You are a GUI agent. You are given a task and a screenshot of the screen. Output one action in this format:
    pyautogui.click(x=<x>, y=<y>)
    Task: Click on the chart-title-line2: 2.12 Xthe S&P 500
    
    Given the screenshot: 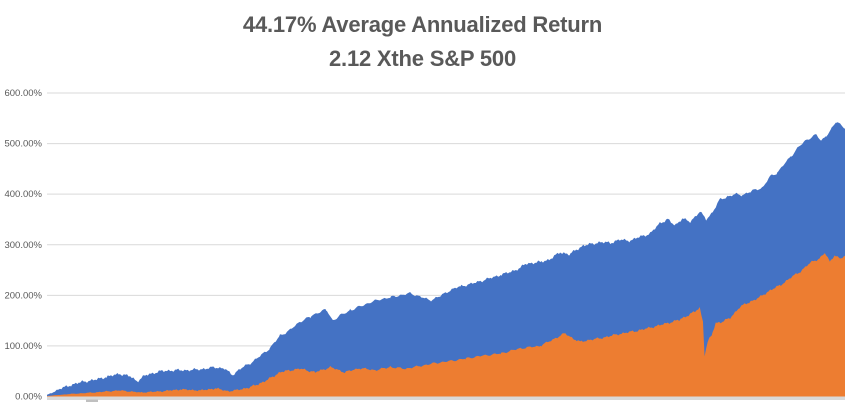 What is the action you would take?
    pyautogui.click(x=422, y=58)
    